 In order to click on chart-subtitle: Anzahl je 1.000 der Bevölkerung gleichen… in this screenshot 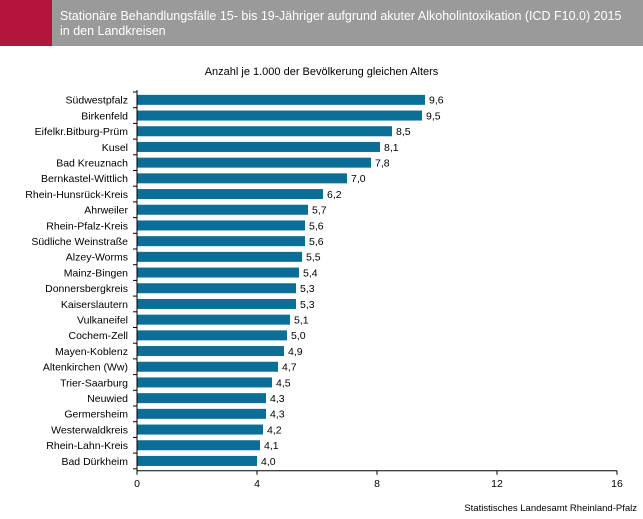, I will do `click(321, 72)`.